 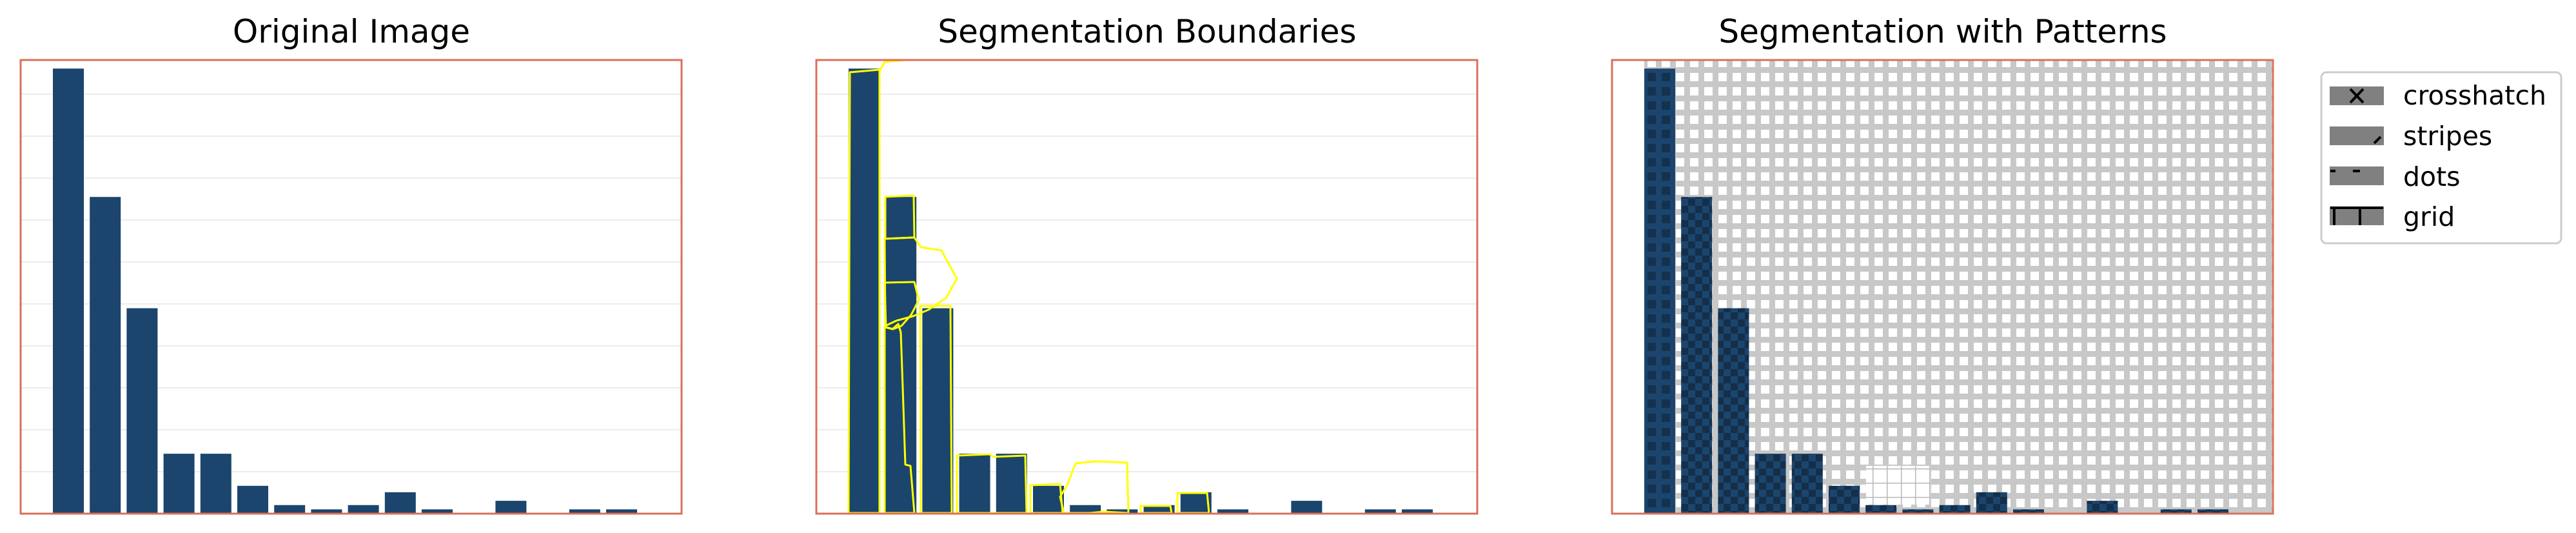 What do you see at coordinates (2447, 136) in the screenshot?
I see `legend-label-stripes: stripes` at bounding box center [2447, 136].